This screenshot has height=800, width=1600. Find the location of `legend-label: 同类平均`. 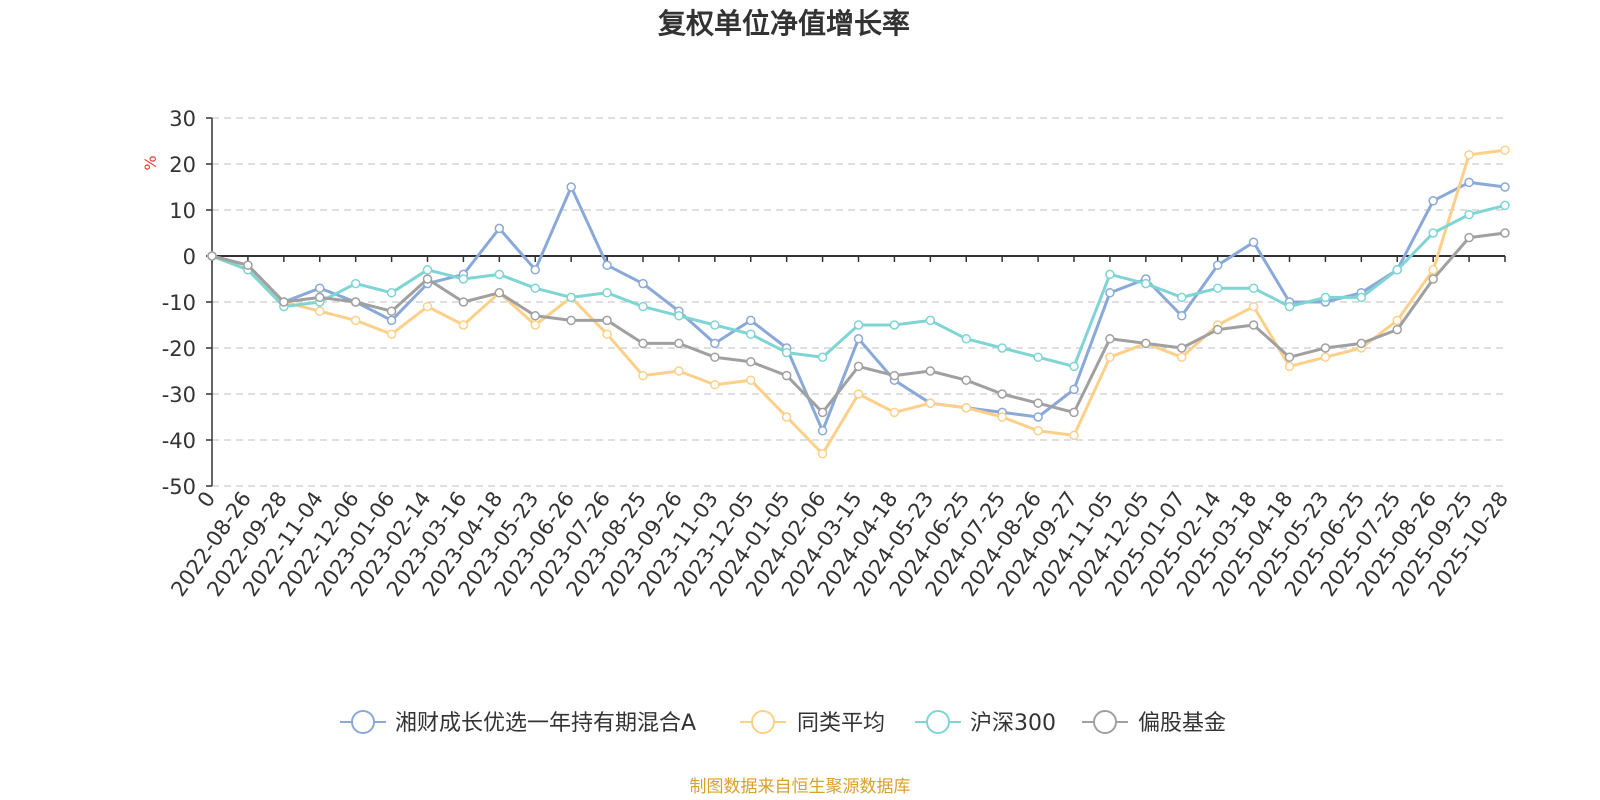

legend-label: 同类平均 is located at coordinates (841, 723).